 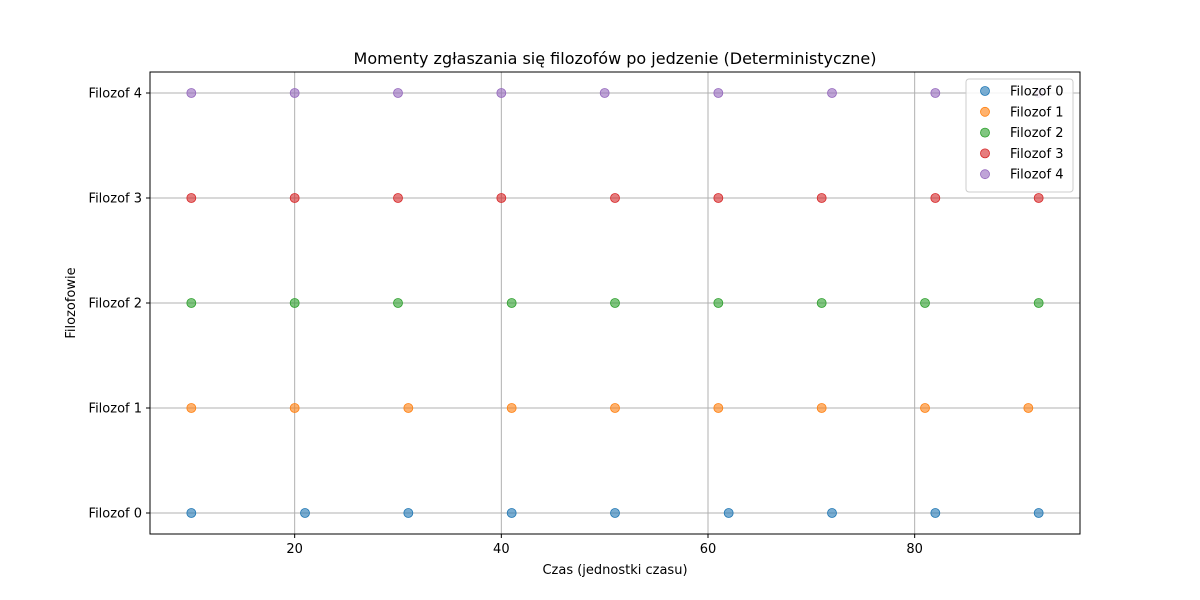 What do you see at coordinates (1036, 175) in the screenshot?
I see `legend-label: Filozof 4` at bounding box center [1036, 175].